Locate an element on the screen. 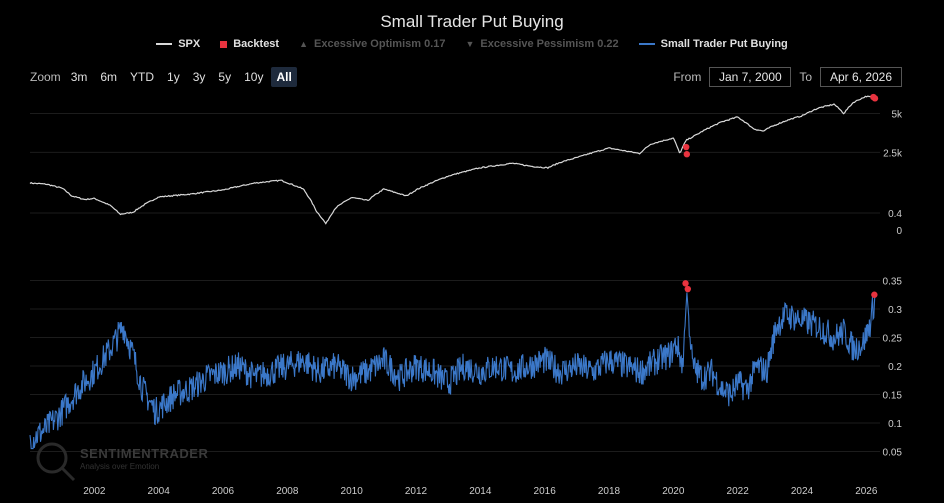 The width and height of the screenshot is (944, 503). legend-label: Small Trader Put Buying is located at coordinates (724, 44).